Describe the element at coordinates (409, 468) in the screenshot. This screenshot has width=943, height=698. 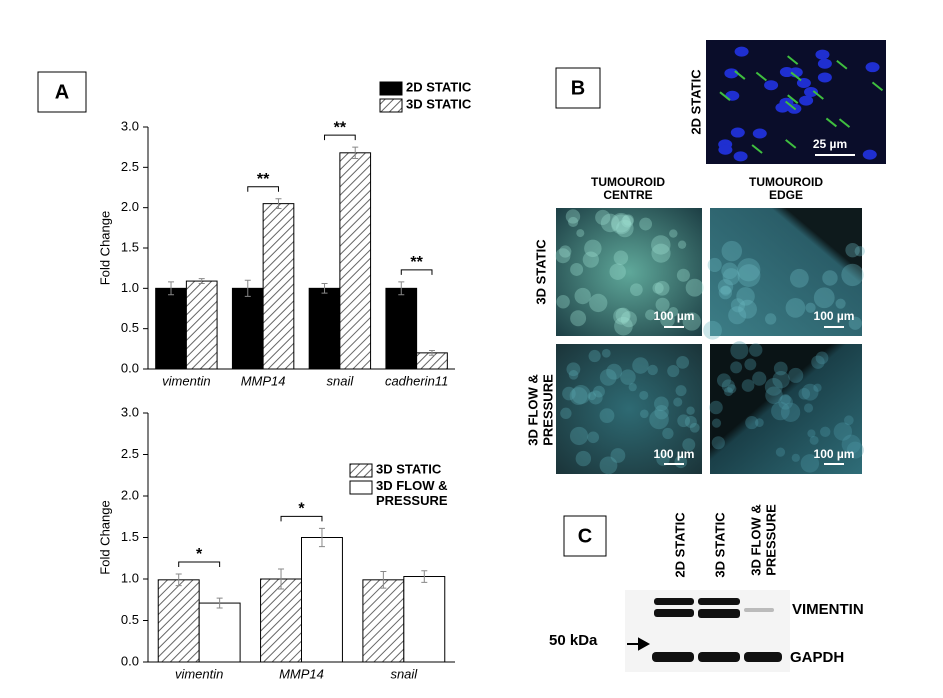
I see `legend-label: 3D STATIC` at that location.